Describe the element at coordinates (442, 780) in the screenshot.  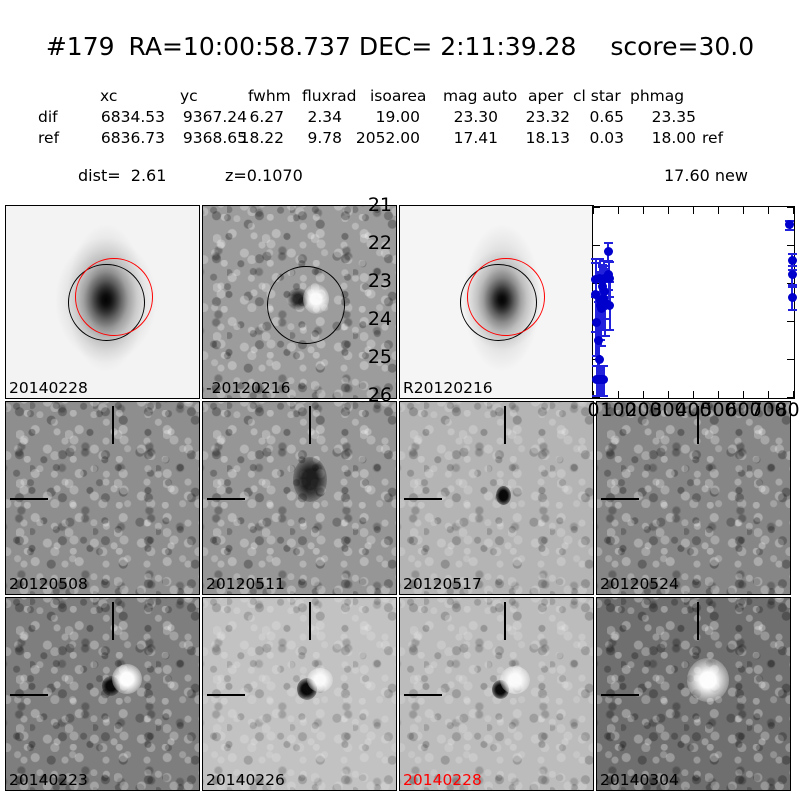
I see `stamp-label: 20140228` at that location.